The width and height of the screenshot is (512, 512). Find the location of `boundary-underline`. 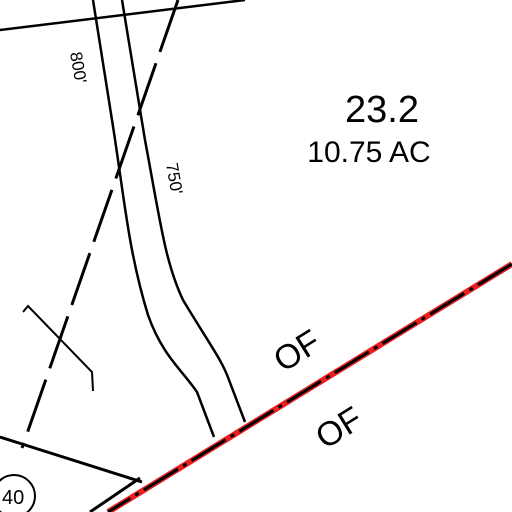

boundary-underline is located at coordinates (115, 494).